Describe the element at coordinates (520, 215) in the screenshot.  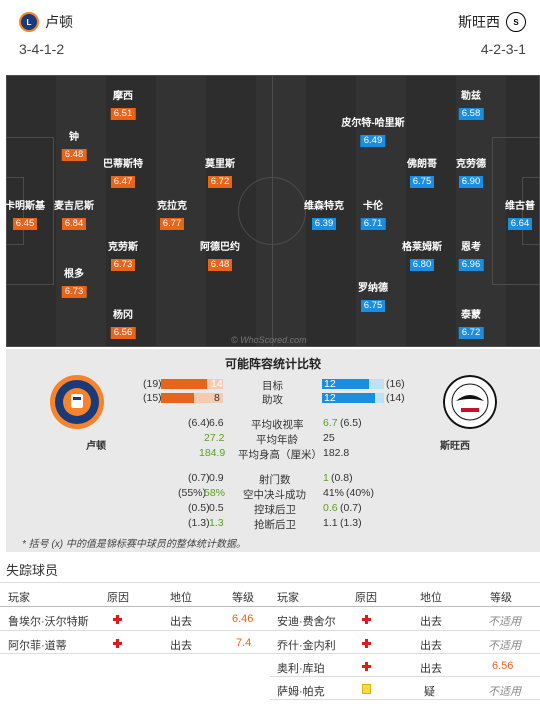
I see `away-player: 维古普 6.64` at that location.